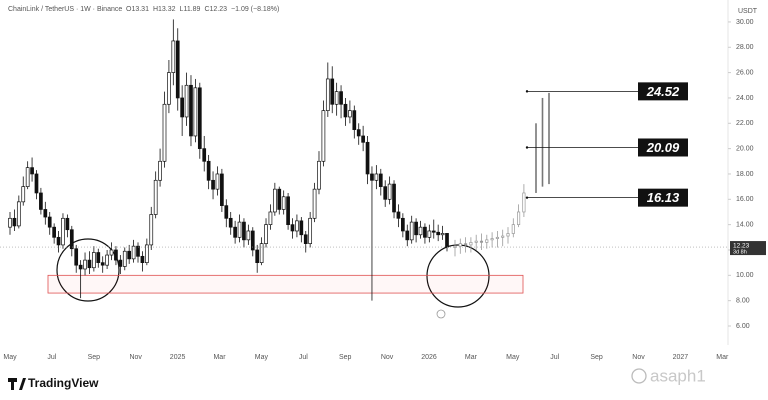  What do you see at coordinates (745, 148) in the screenshot?
I see `y-tick-label: 20.00` at bounding box center [745, 148].